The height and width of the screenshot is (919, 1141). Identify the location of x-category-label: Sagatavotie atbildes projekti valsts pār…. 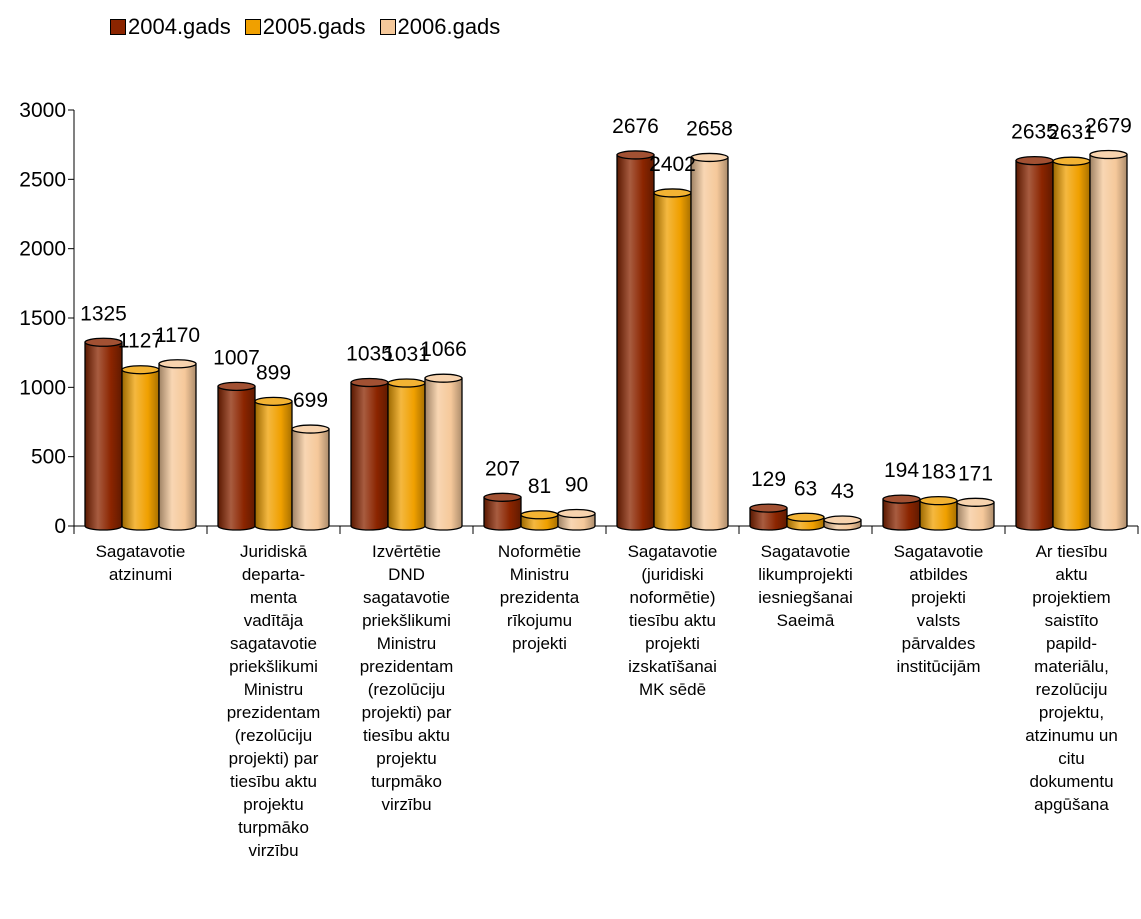
(938, 609).